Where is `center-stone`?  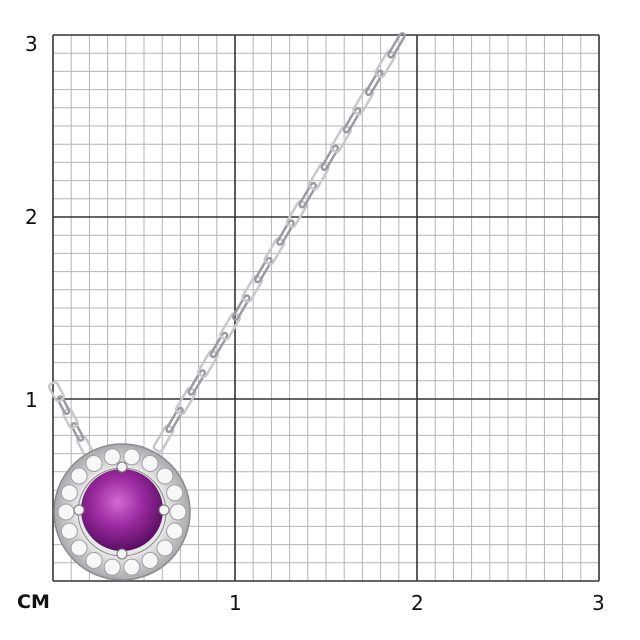
center-stone is located at coordinates (122, 510).